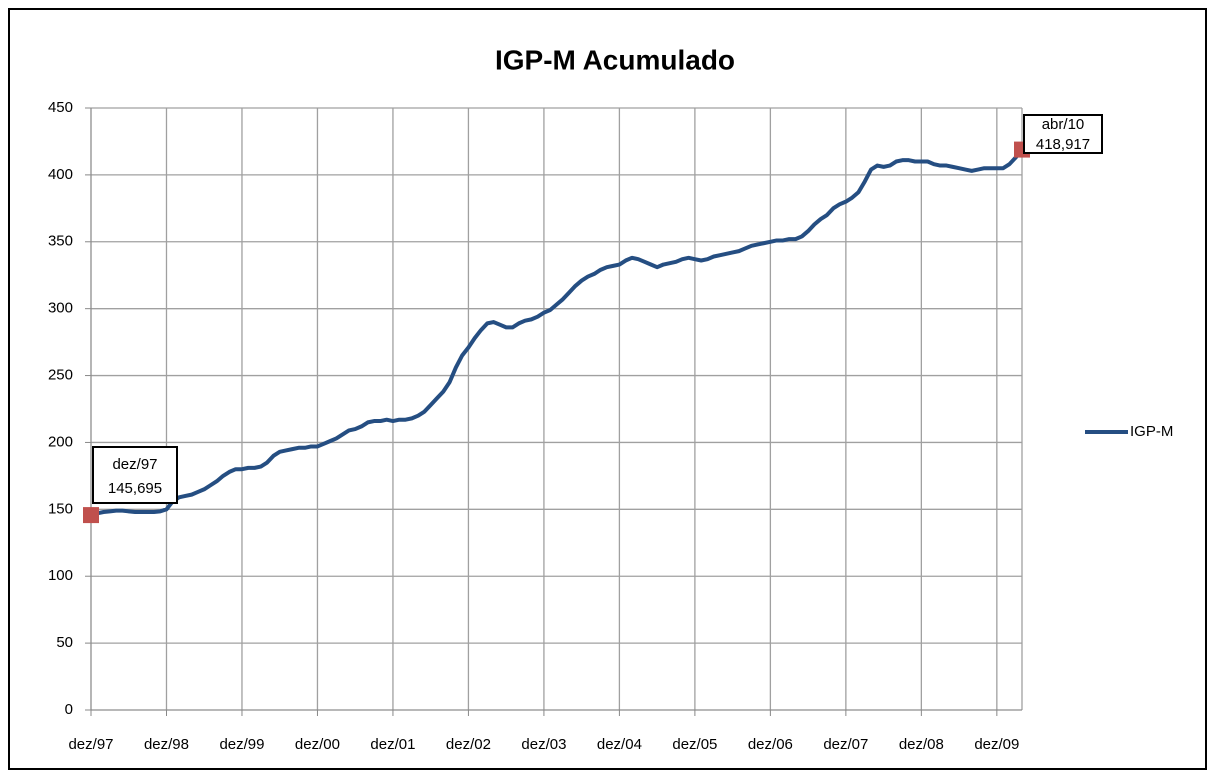 The height and width of the screenshot is (778, 1215). I want to click on y-tick-label: 100, so click(60, 575).